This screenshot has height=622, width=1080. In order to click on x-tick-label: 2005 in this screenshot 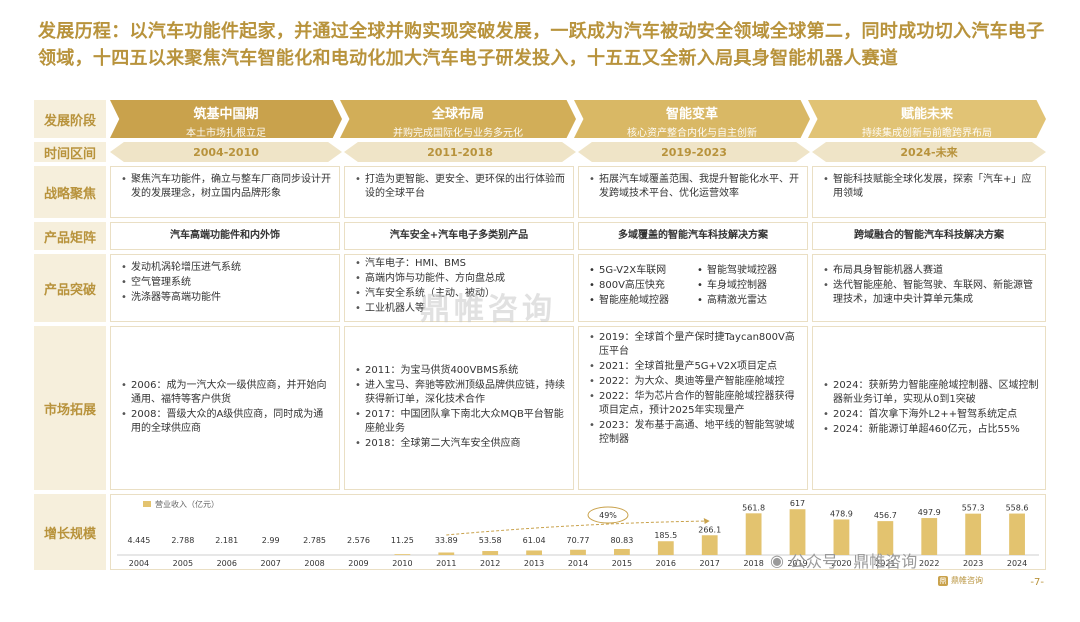, I will do `click(183, 563)`.